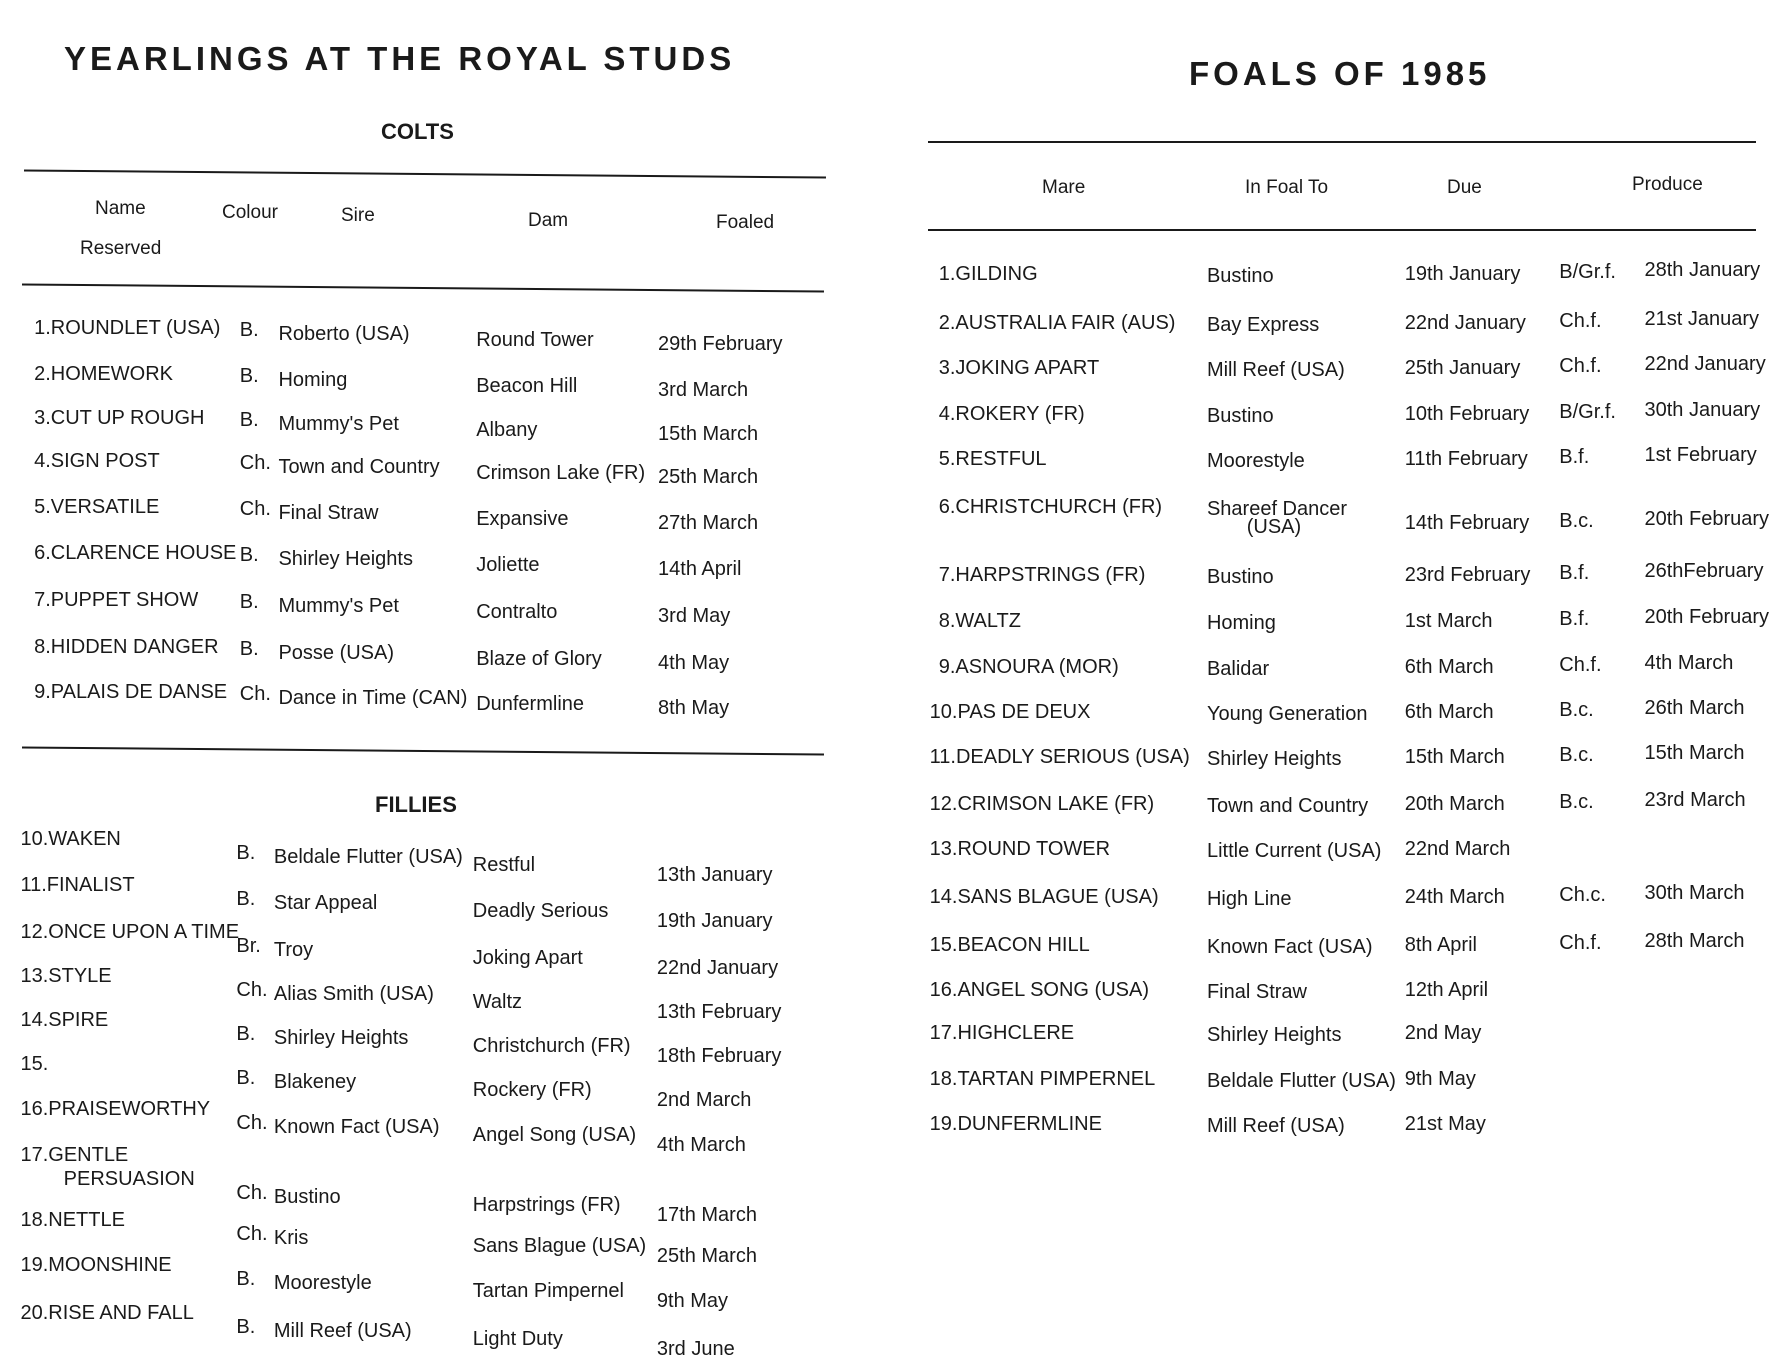 The width and height of the screenshot is (1782, 1368). Describe the element at coordinates (1275, 1126) in the screenshot. I see `in-foal-to: Mill Reef (USA)` at that location.